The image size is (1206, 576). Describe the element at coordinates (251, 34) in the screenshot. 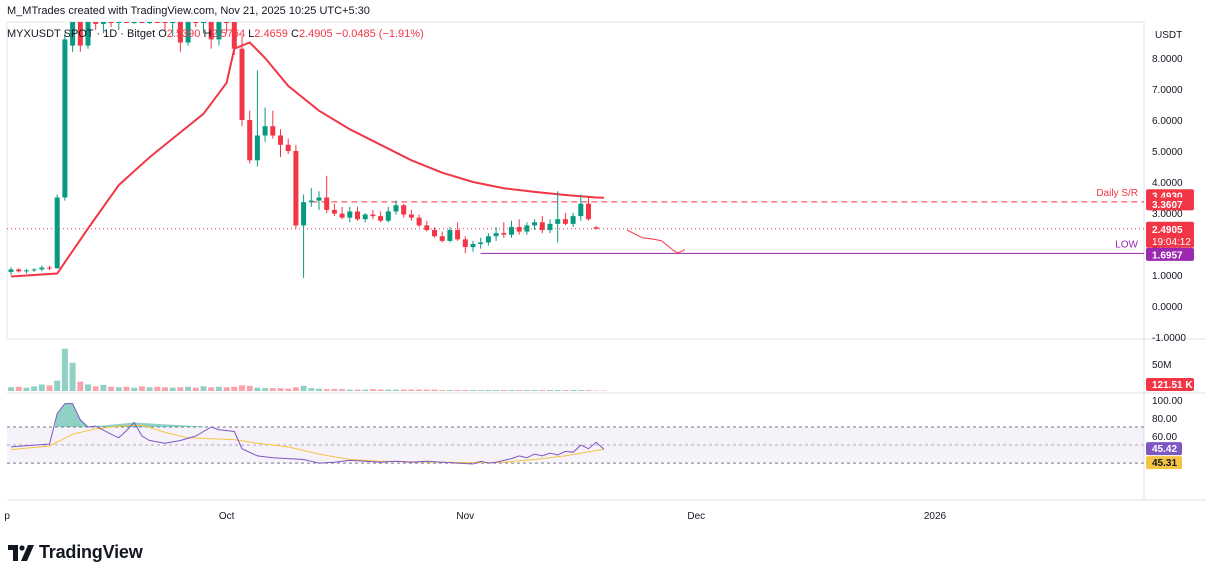

I see `low-label: L` at that location.